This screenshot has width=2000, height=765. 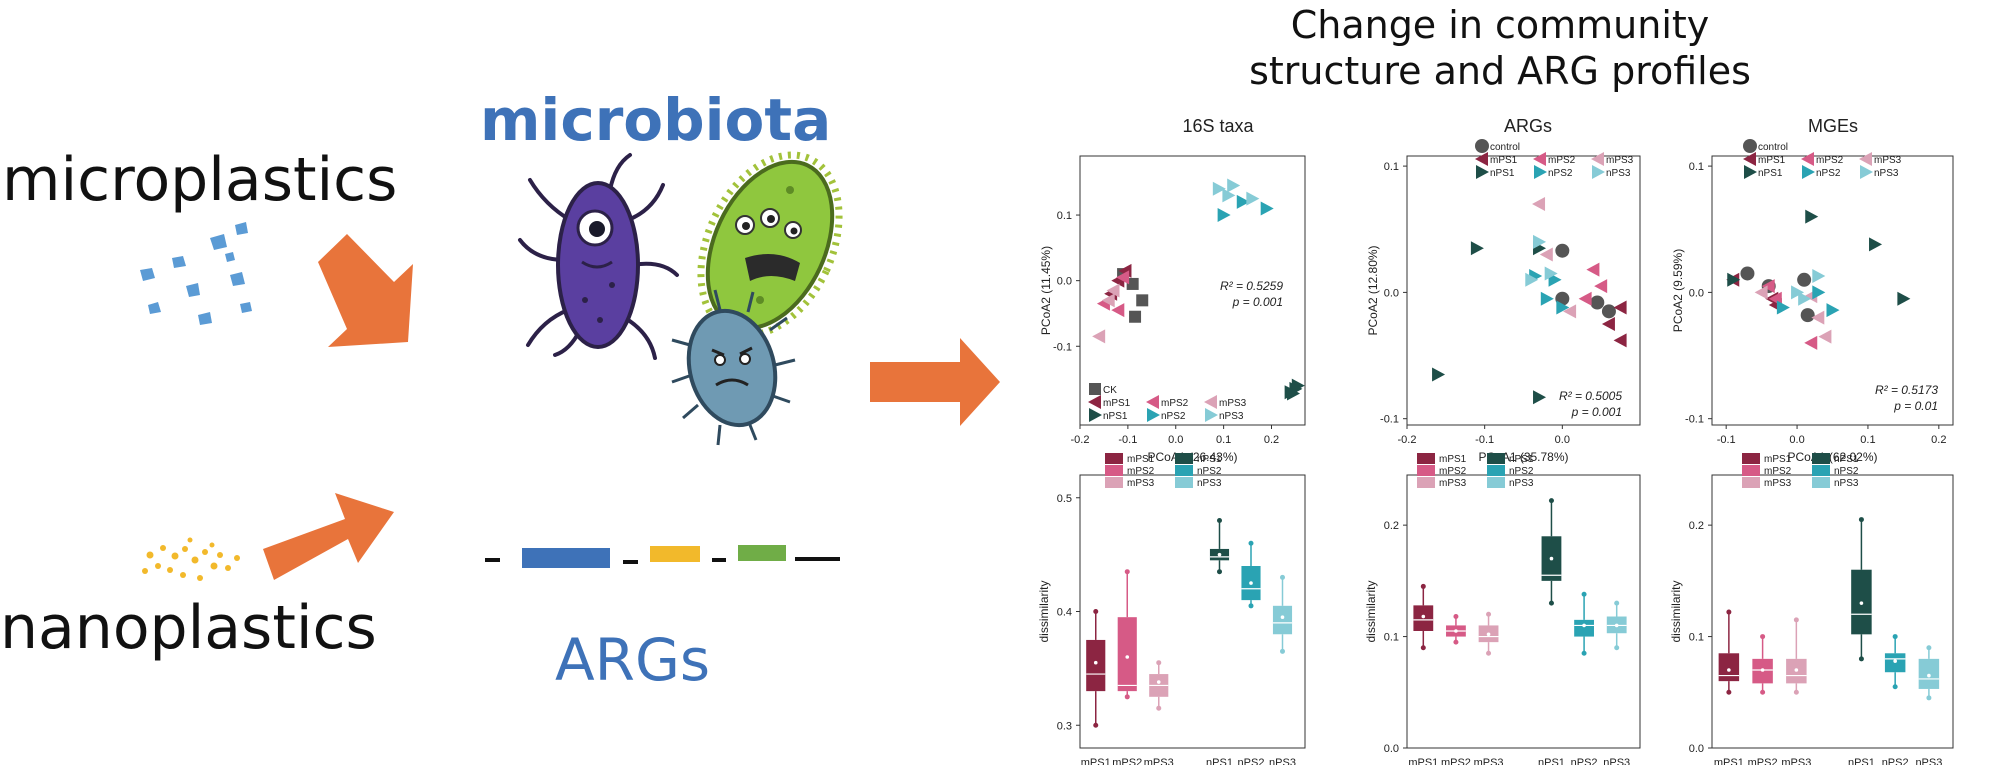 What do you see at coordinates (1832, 457) in the screenshot?
I see `x-axis-label: PCoA1 (62.02%)` at bounding box center [1832, 457].